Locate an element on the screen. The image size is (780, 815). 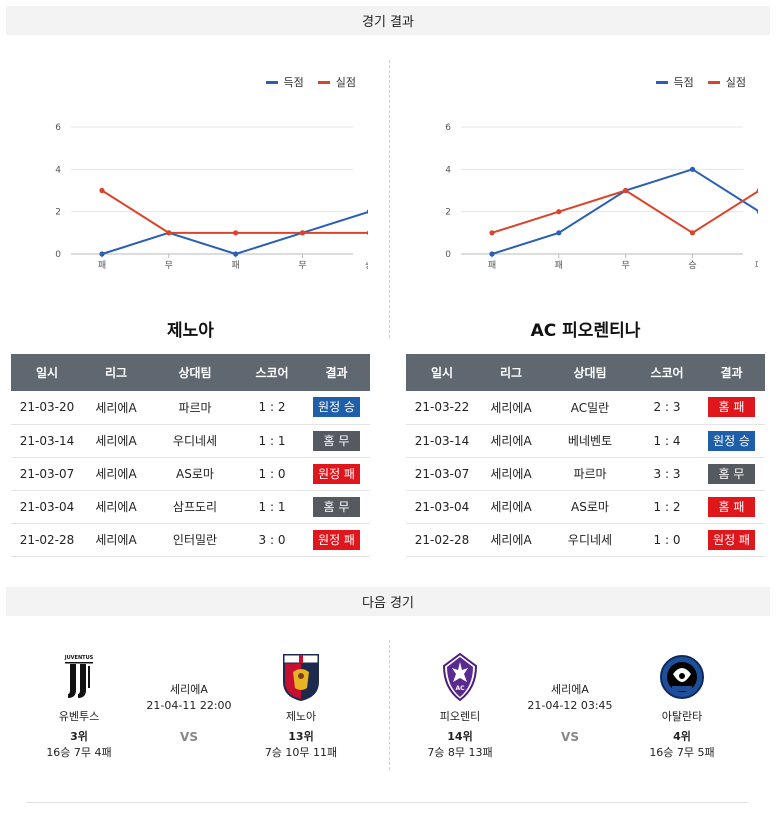
cell-opponent: 인터밀란 is located at coordinates (195, 540).